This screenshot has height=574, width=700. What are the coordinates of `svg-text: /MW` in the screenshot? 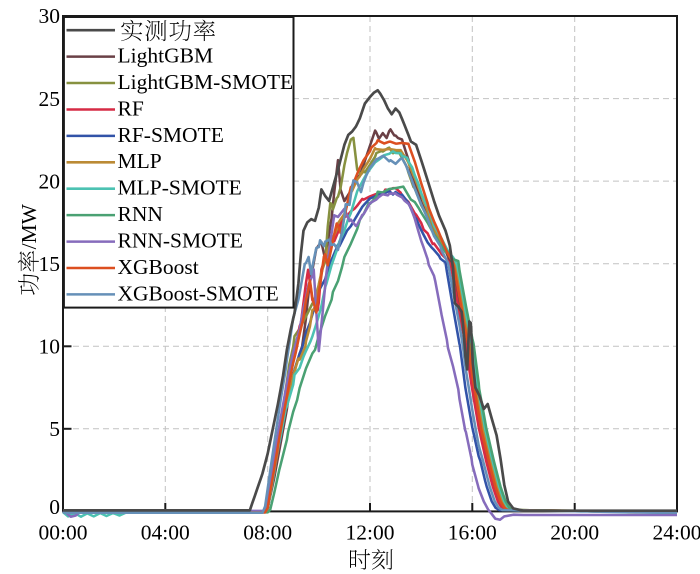 It's located at (29, 226).